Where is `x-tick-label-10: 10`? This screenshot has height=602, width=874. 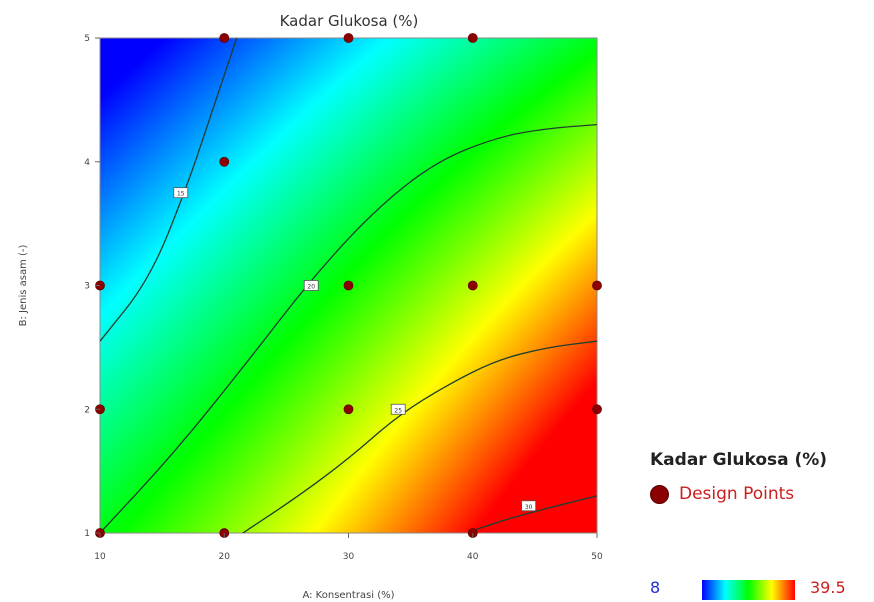
x-tick-label-10: 10 is located at coordinates (100, 557).